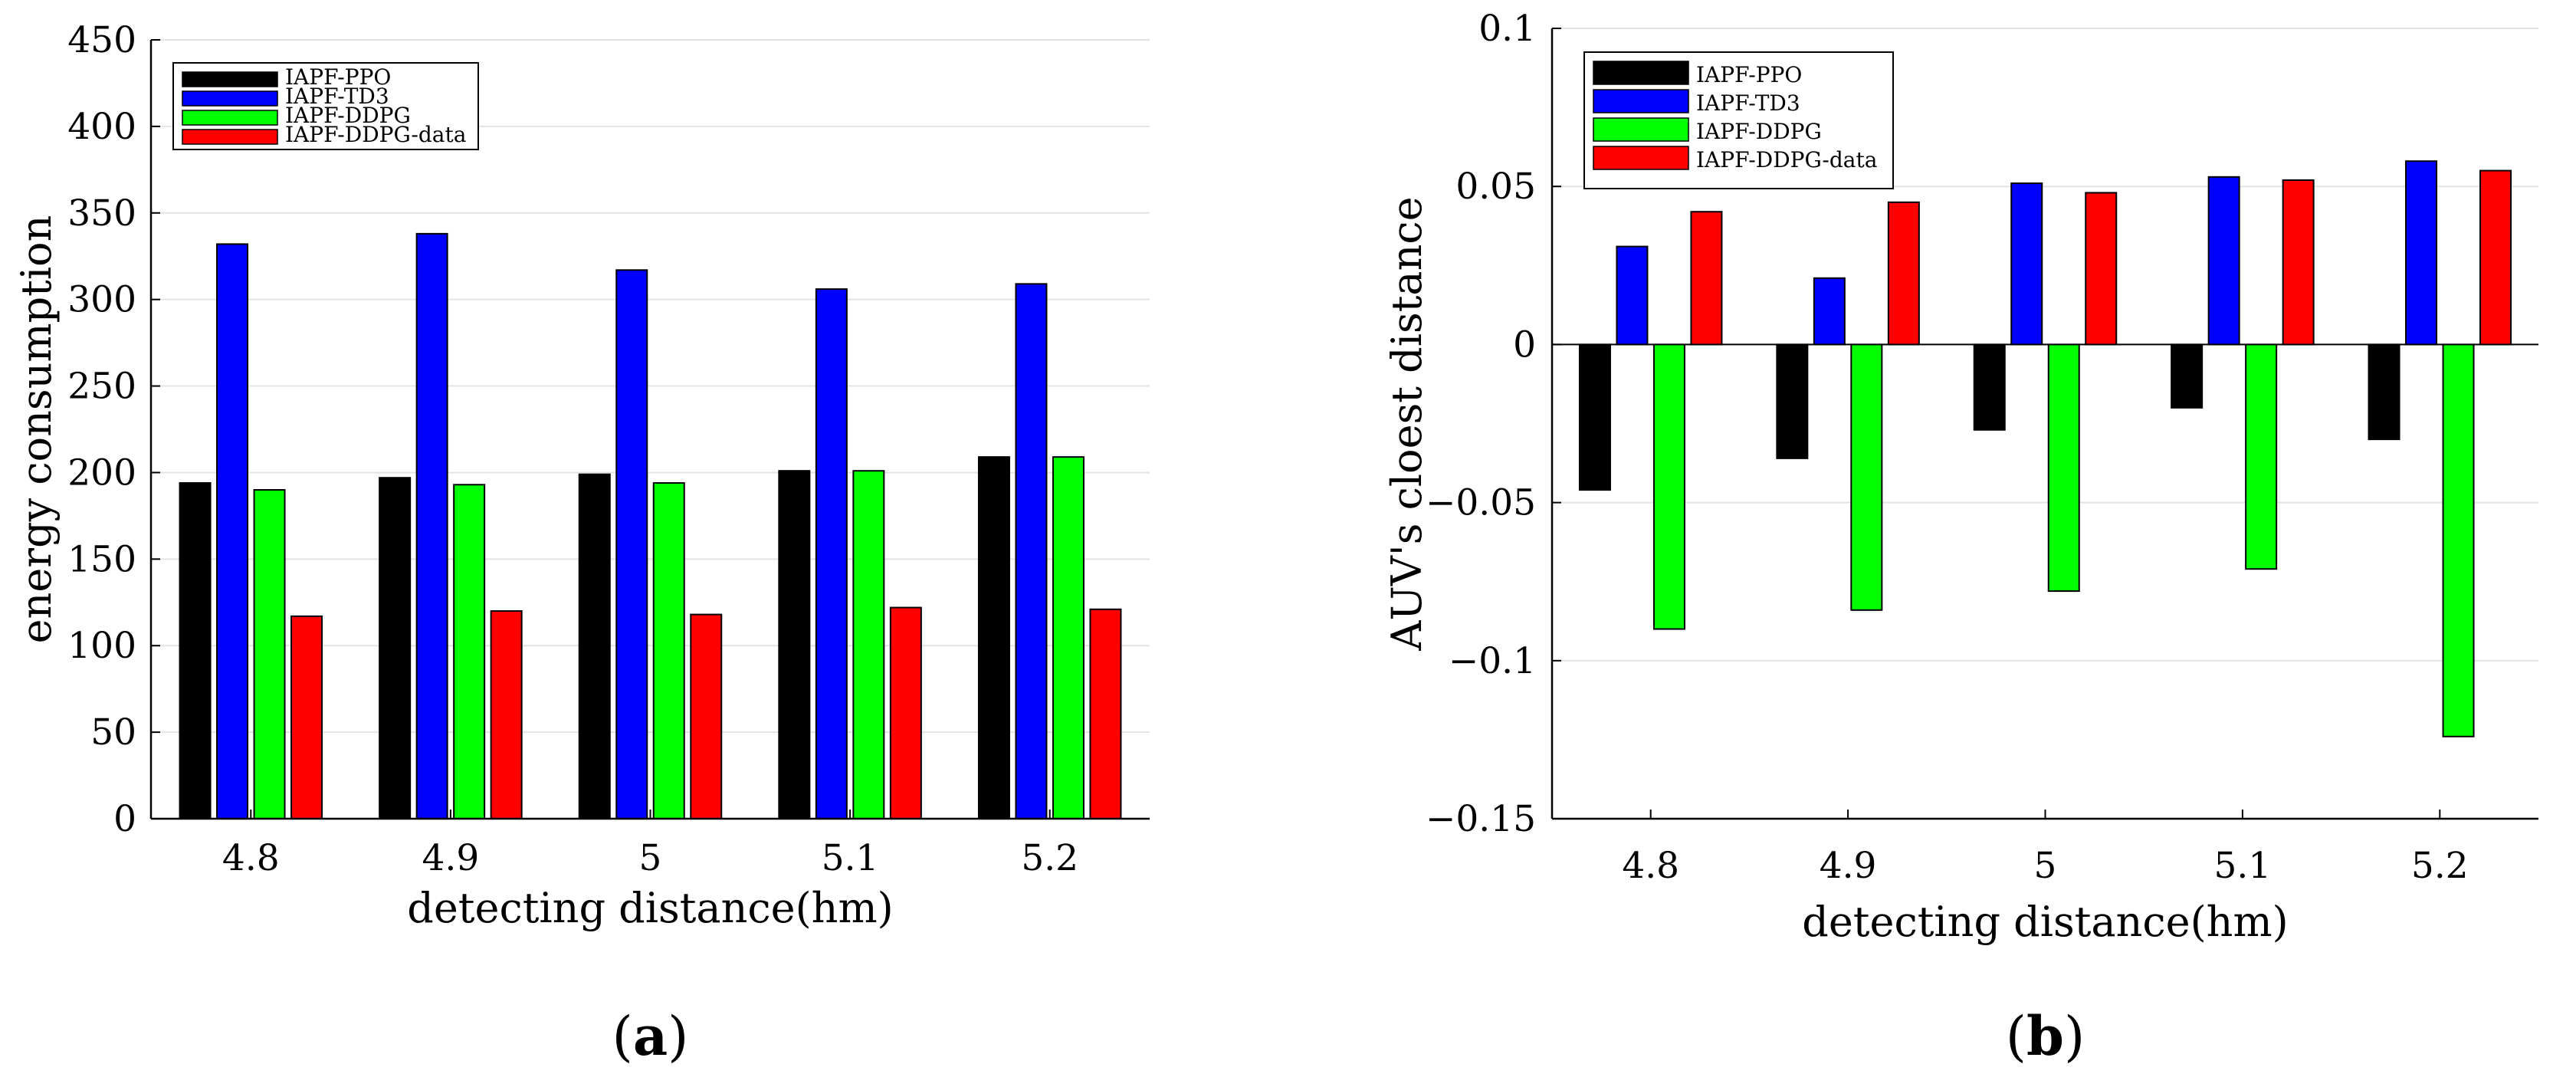 The width and height of the screenshot is (2576, 1074). Describe the element at coordinates (36, 430) in the screenshot. I see `y-axis-label: energy consumption` at that location.